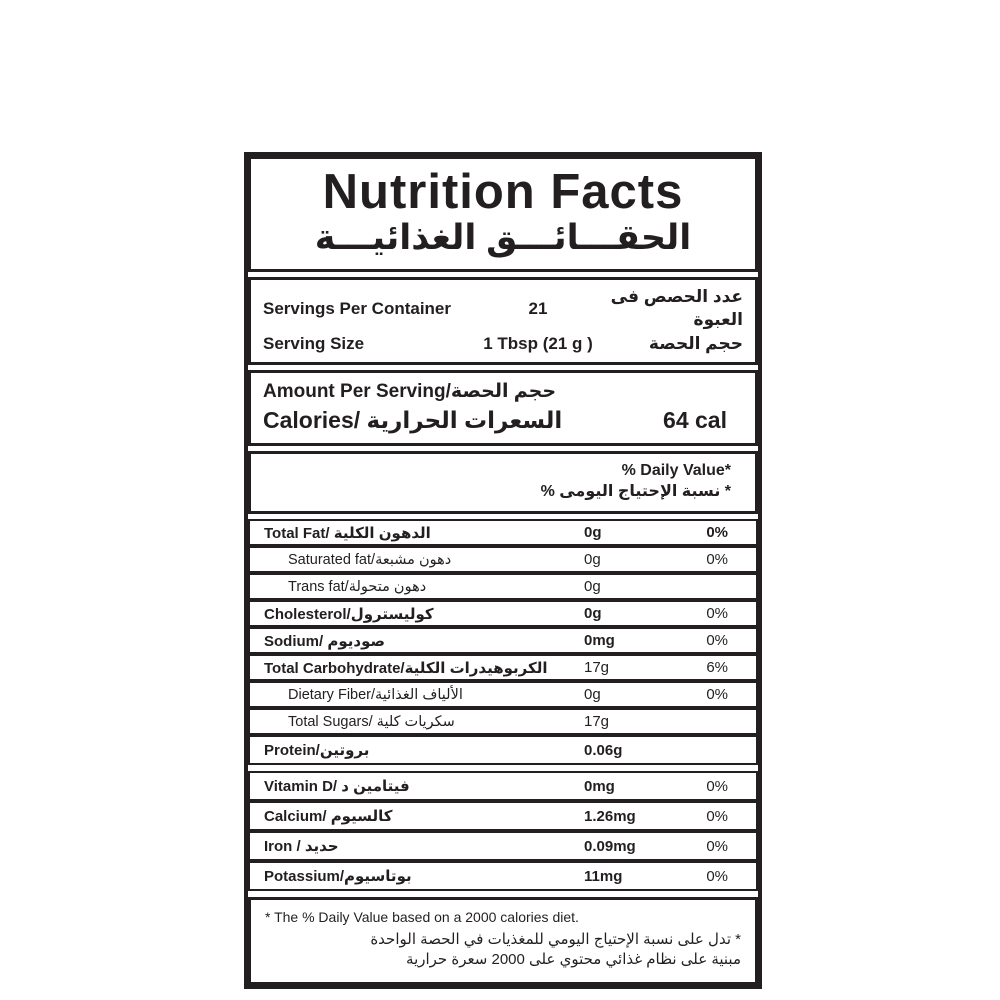  What do you see at coordinates (337, 787) in the screenshot?
I see `nutrient-label: Vitamin D/ فيتامين د` at bounding box center [337, 787].